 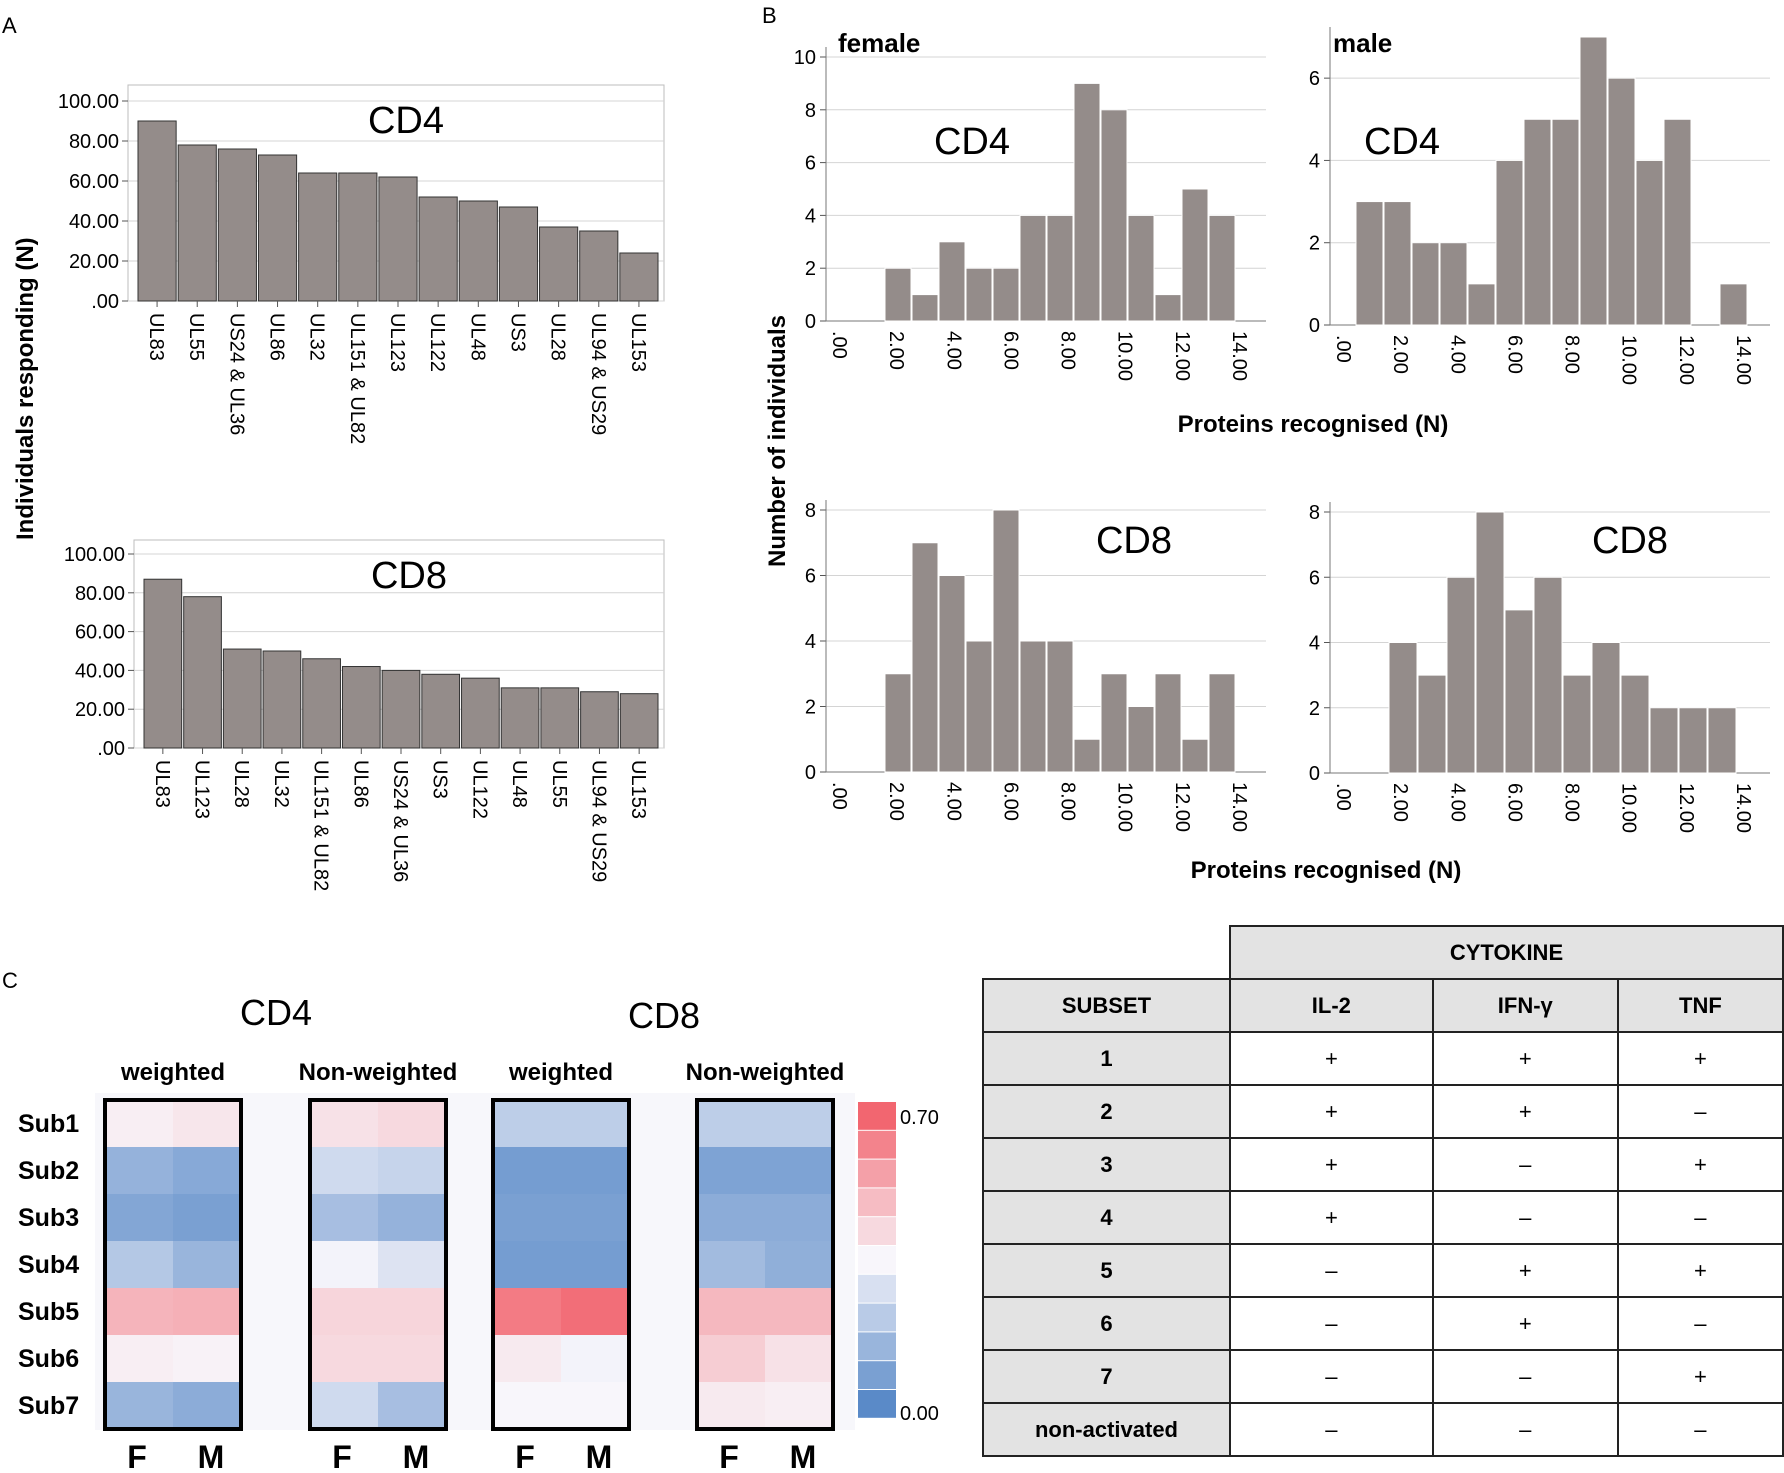 I want to click on y-tick-label: 10, so click(x=805, y=58).